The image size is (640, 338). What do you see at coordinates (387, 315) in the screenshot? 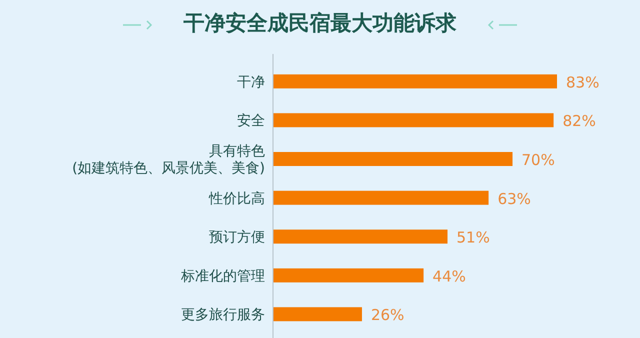
I see `data-label: 26%` at bounding box center [387, 315].